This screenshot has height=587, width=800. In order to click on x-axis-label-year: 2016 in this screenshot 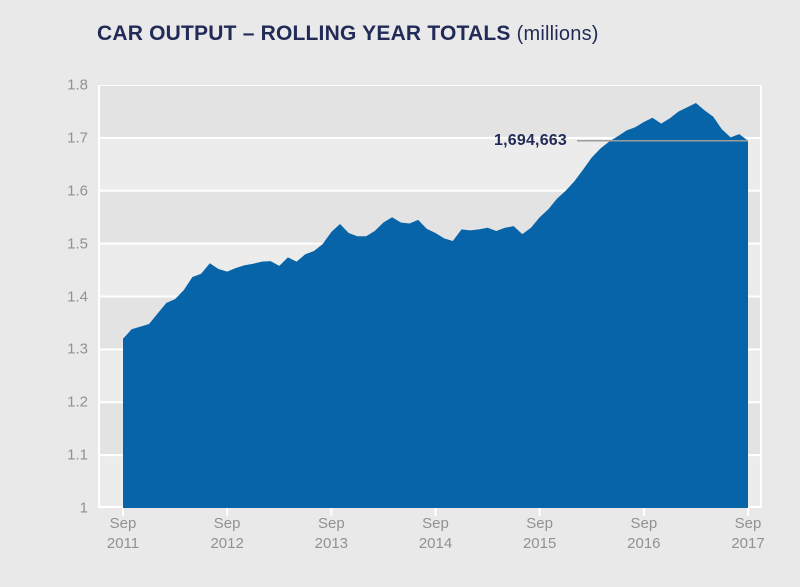, I will do `click(644, 543)`.